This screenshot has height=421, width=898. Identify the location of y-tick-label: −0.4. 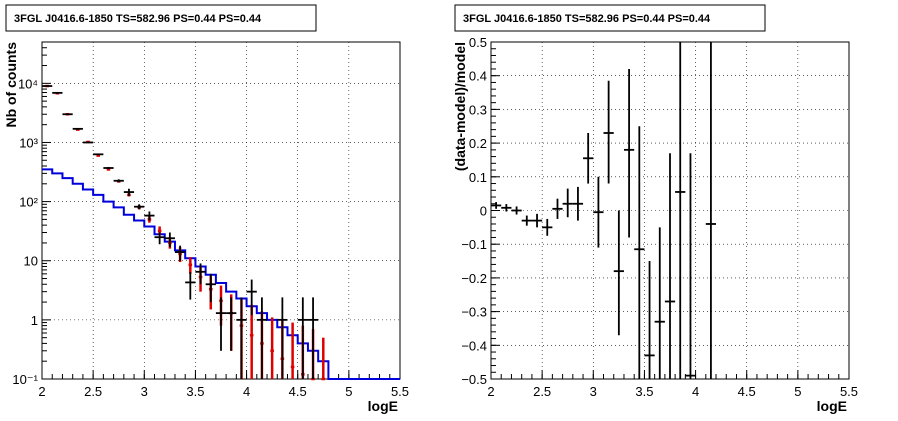
(474, 345).